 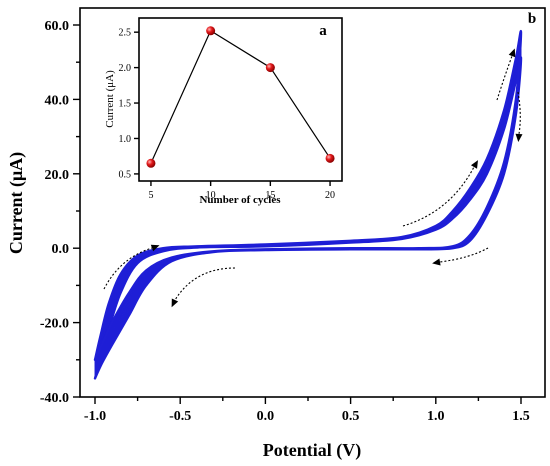 I want to click on main-x-tick-label: -1.0, so click(x=95, y=416).